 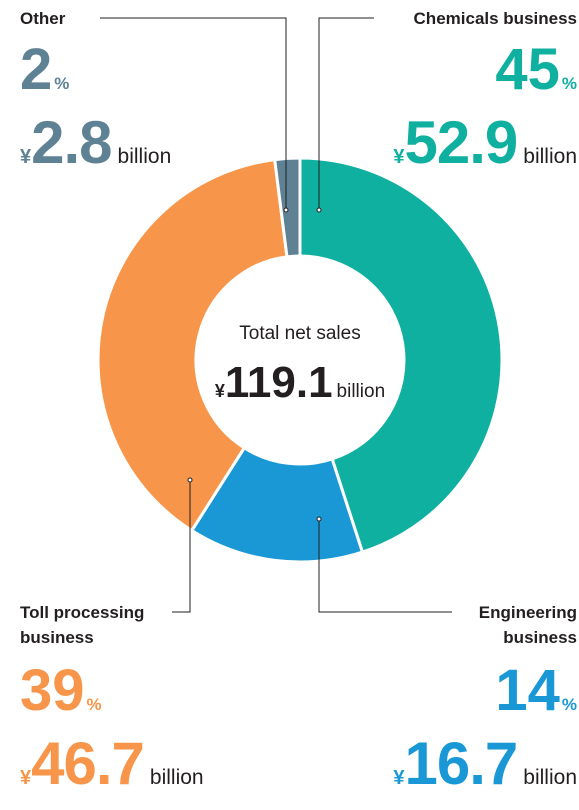 What do you see at coordinates (319, 519) in the screenshot?
I see `leader-engineering-dot` at bounding box center [319, 519].